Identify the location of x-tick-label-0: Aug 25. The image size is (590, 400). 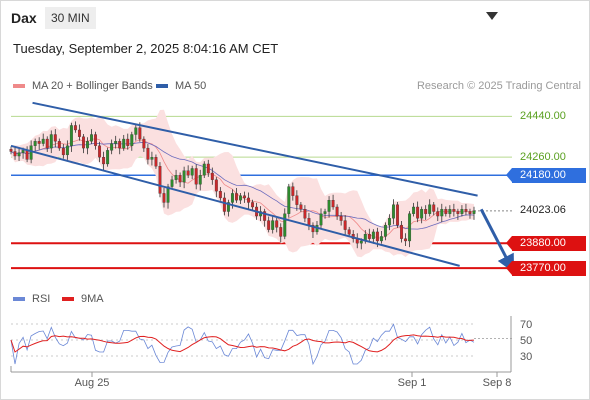
(92, 383).